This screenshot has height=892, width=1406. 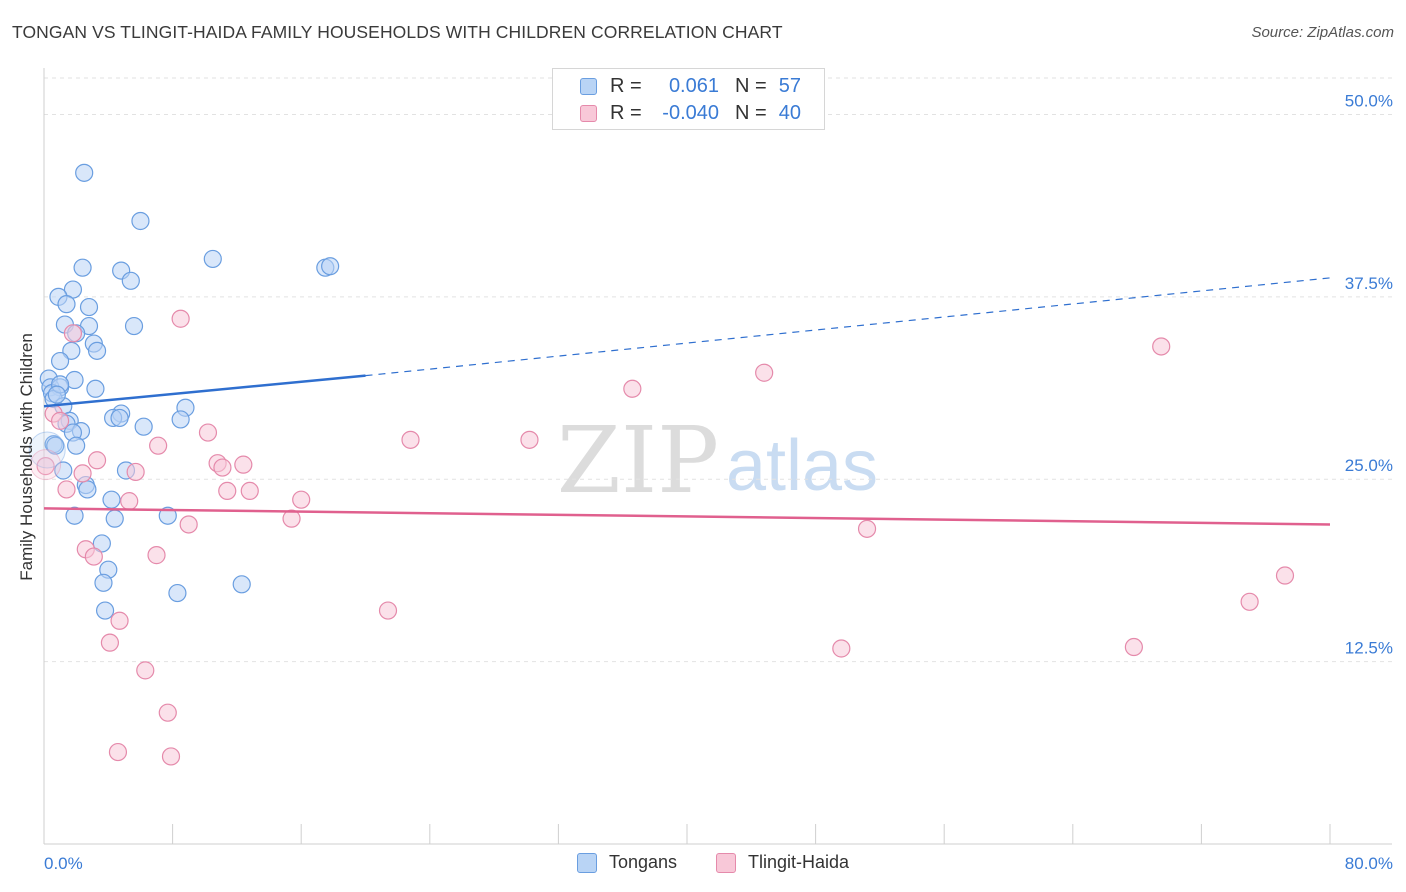 What do you see at coordinates (1369, 648) in the screenshot?
I see `y-tick-label: 12.5%` at bounding box center [1369, 648].